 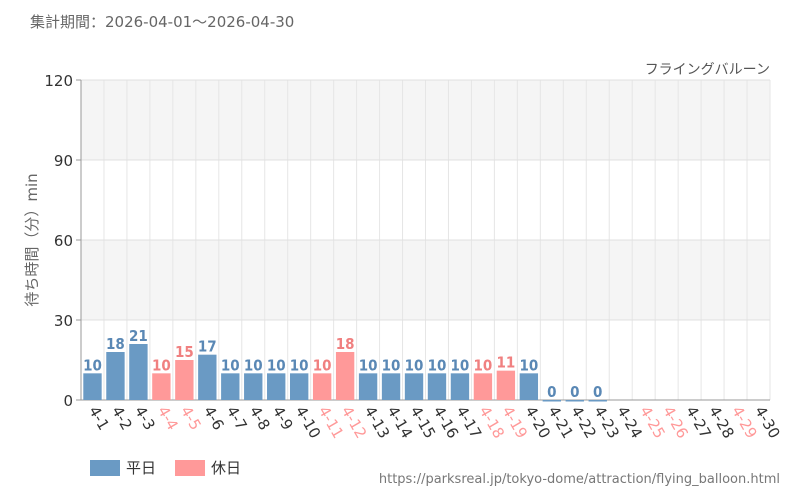 What do you see at coordinates (63, 161) in the screenshot?
I see `y-tick-label: 90` at bounding box center [63, 161].